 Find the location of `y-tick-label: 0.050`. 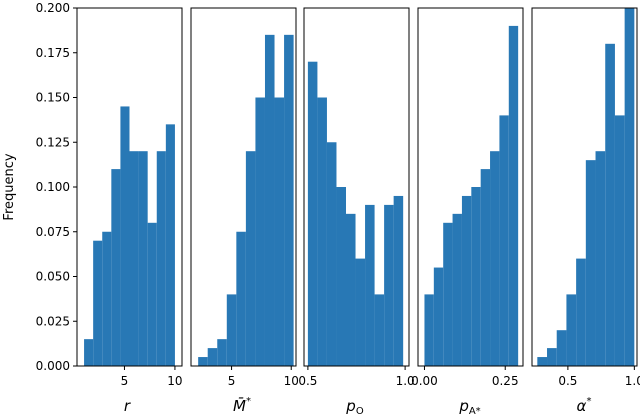

y-tick-label: 0.050 is located at coordinates (53, 277).